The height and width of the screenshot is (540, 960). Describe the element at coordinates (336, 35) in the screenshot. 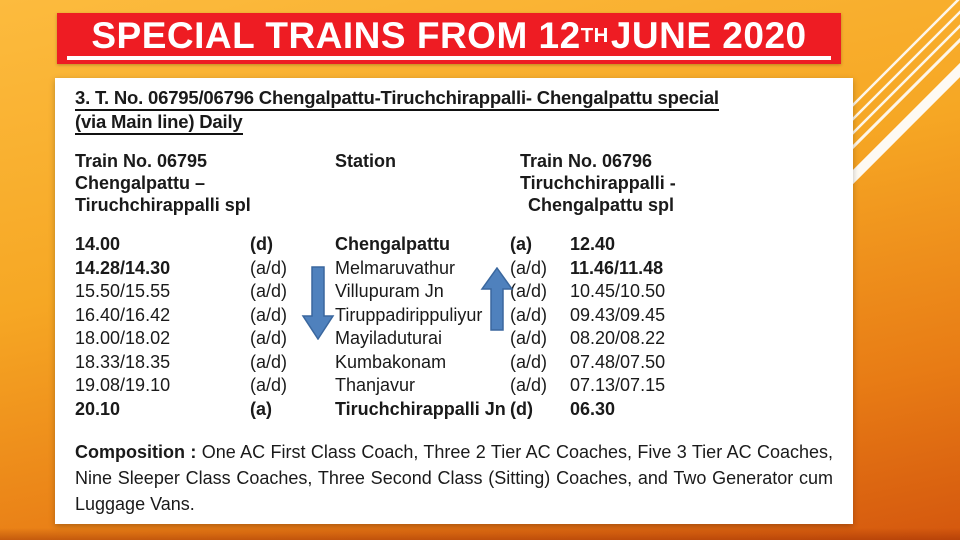

I see `page-title-main: SPECIAL TRAINS FROM 12` at that location.